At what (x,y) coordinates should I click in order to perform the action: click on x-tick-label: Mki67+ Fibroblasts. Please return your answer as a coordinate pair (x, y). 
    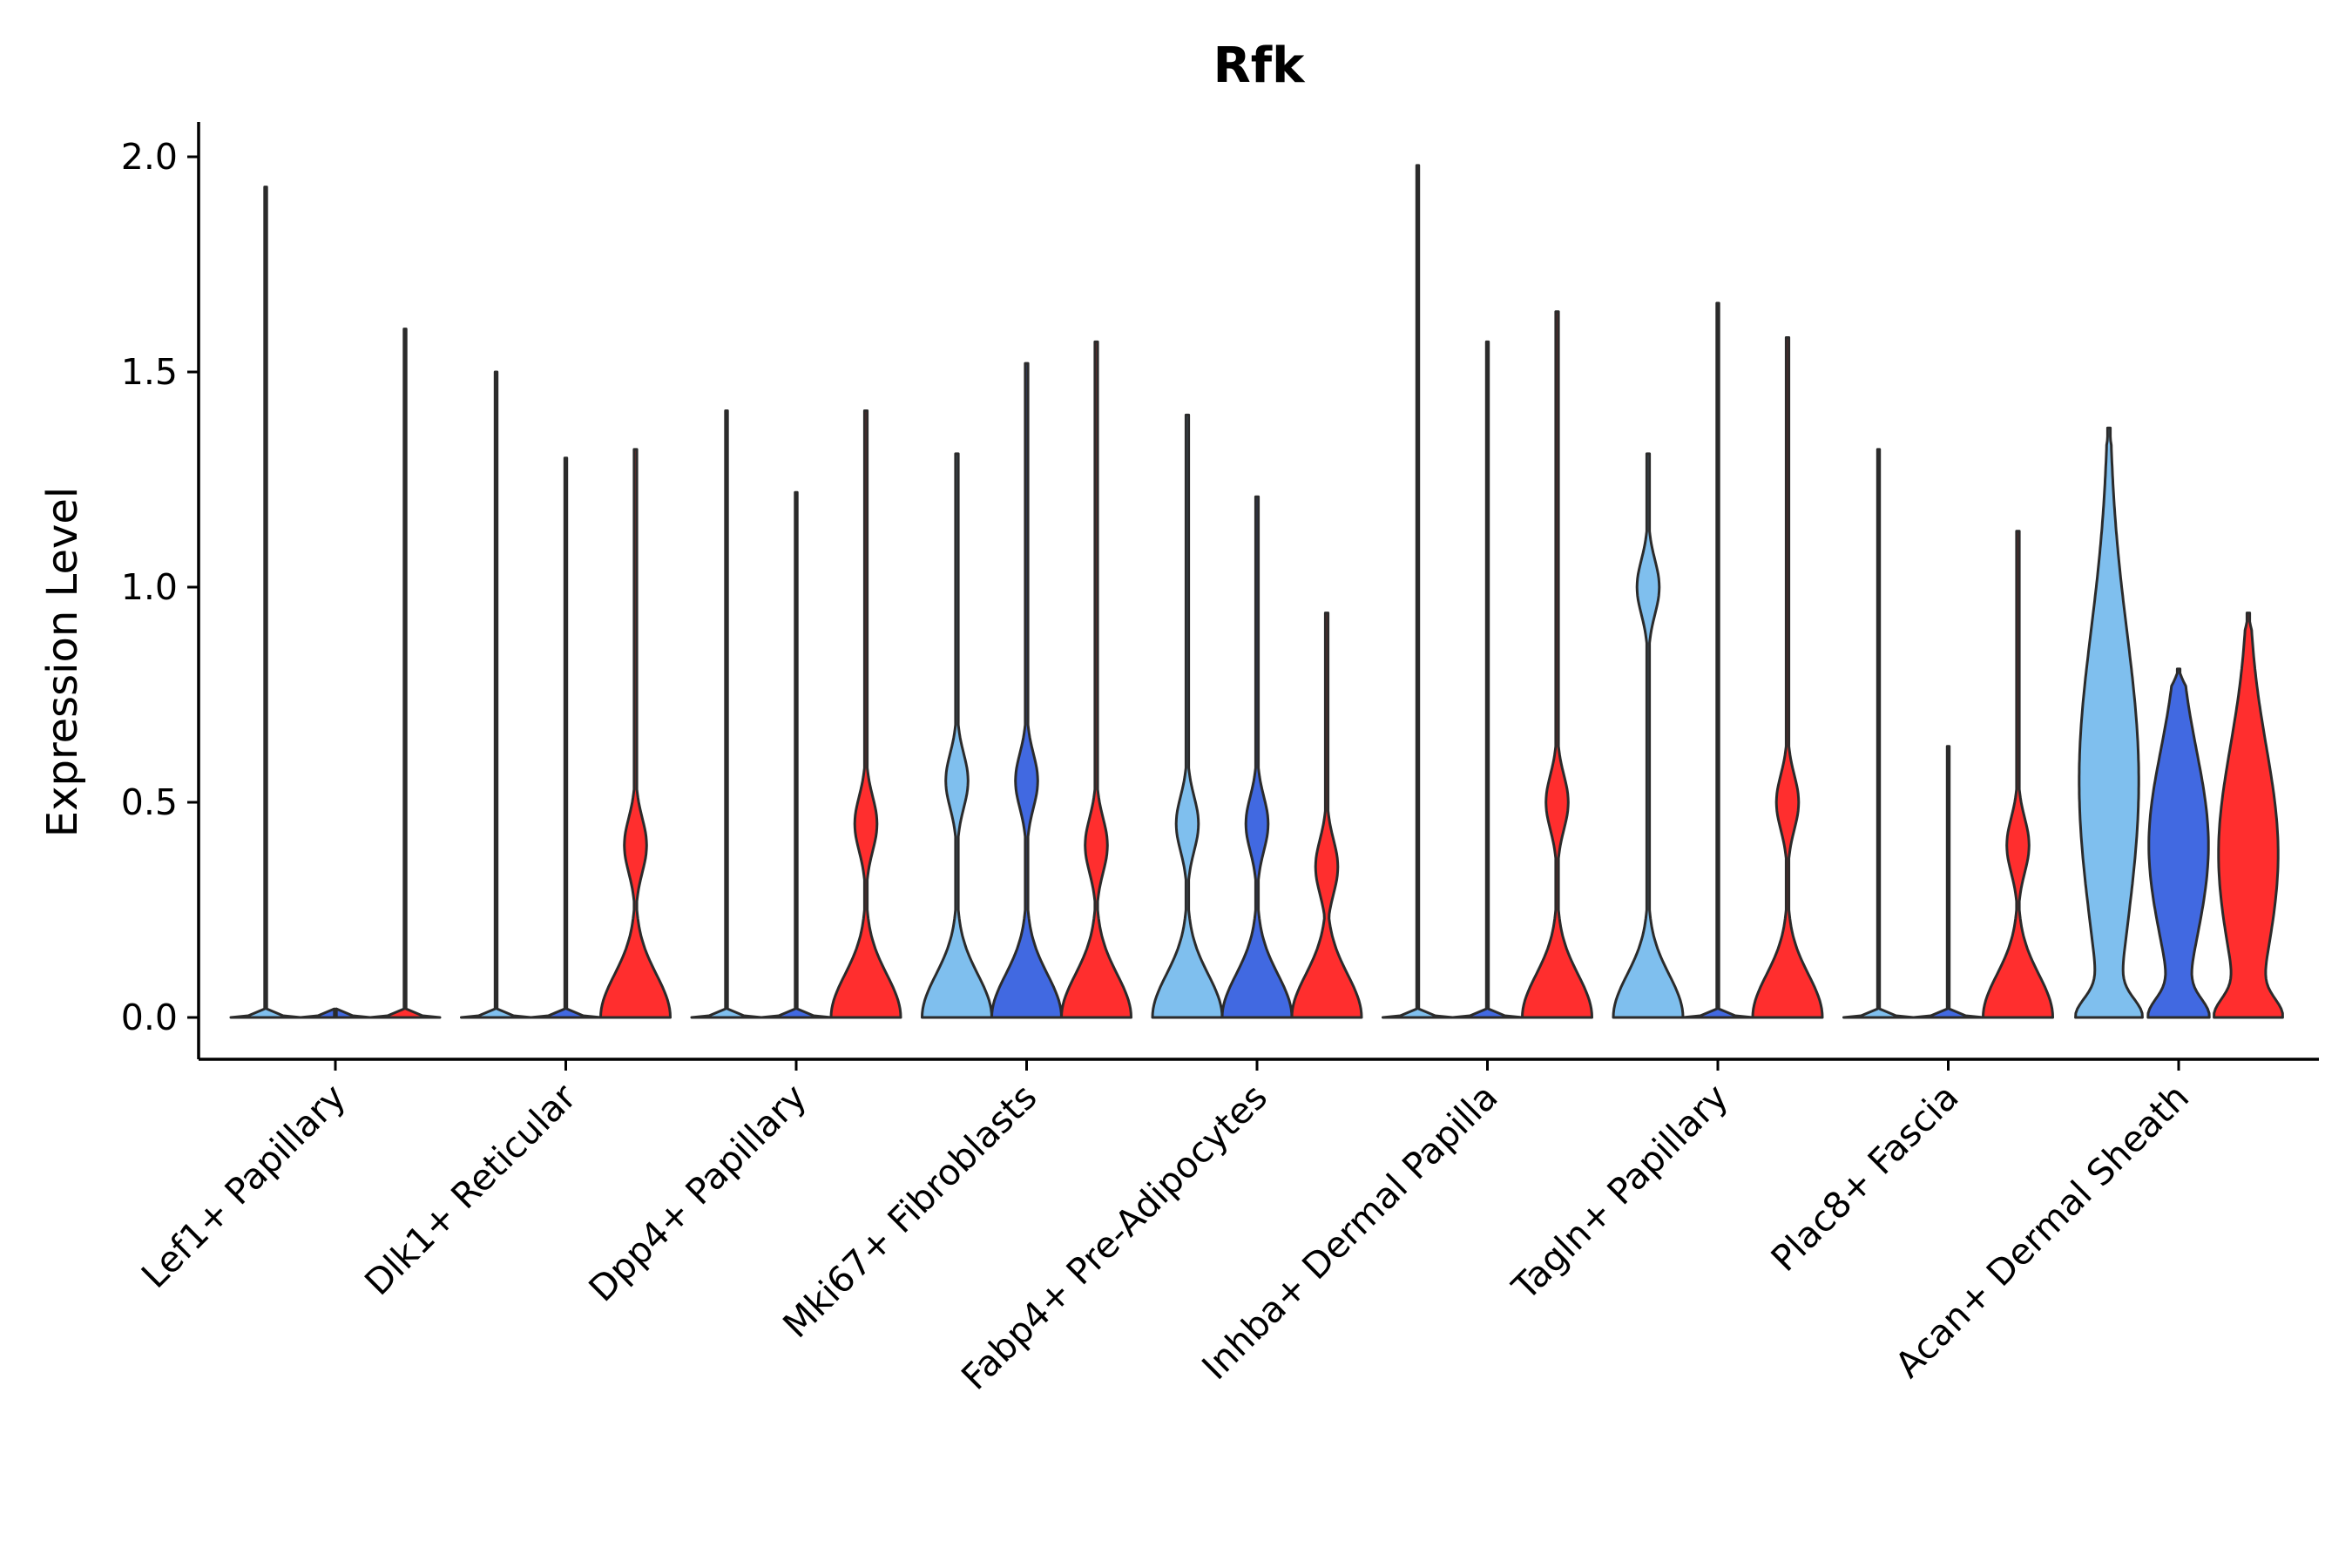
    Looking at the image, I should click on (910, 1211).